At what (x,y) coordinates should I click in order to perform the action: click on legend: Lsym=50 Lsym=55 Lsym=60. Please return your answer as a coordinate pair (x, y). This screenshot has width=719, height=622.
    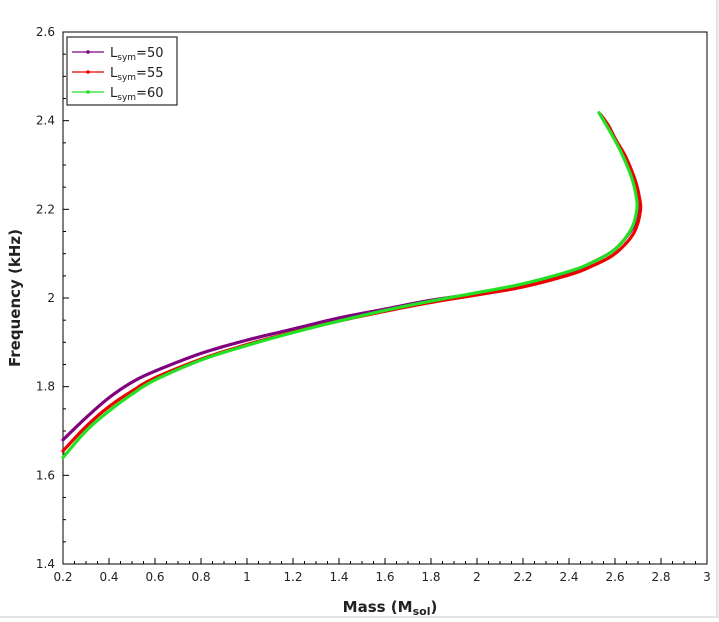
    Looking at the image, I should click on (122, 71).